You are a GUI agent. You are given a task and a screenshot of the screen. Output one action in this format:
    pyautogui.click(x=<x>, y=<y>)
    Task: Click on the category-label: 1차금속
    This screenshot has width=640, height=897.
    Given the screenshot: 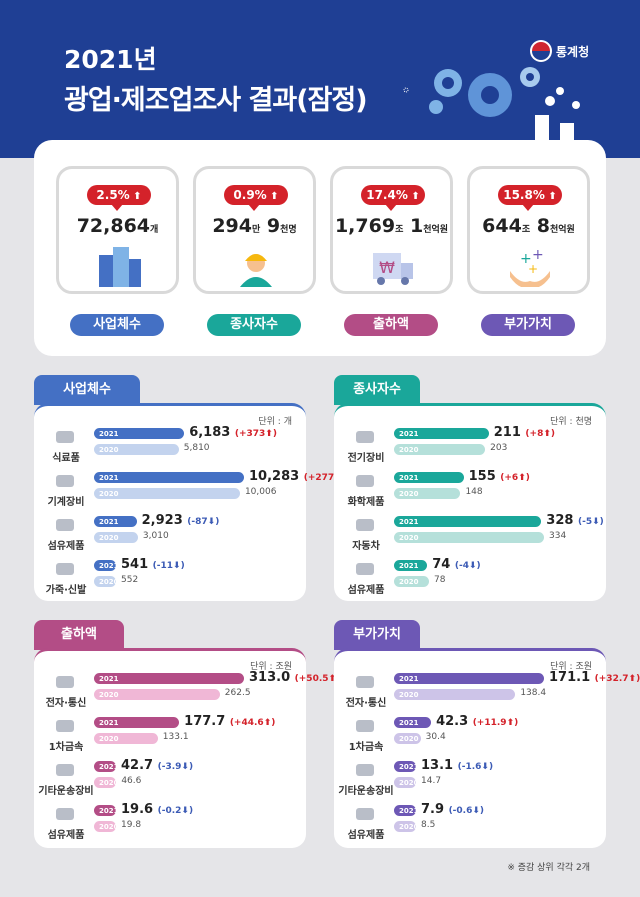 What is the action you would take?
    pyautogui.click(x=366, y=747)
    